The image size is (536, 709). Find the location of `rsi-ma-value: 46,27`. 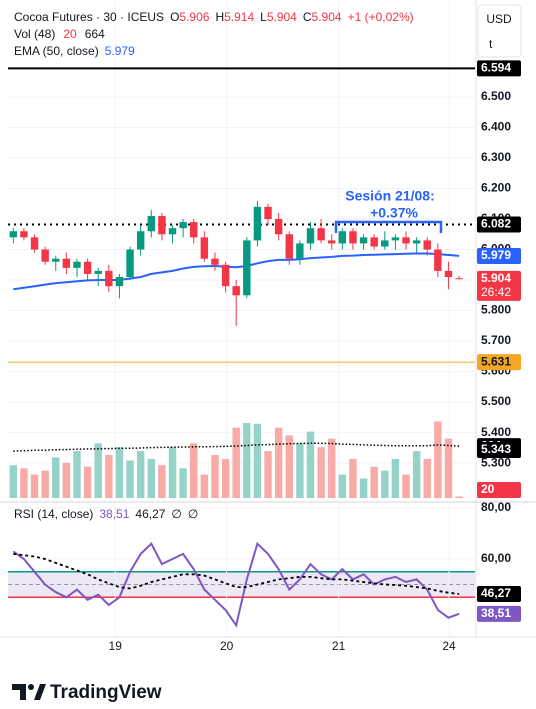

rsi-ma-value: 46,27 is located at coordinates (150, 514).